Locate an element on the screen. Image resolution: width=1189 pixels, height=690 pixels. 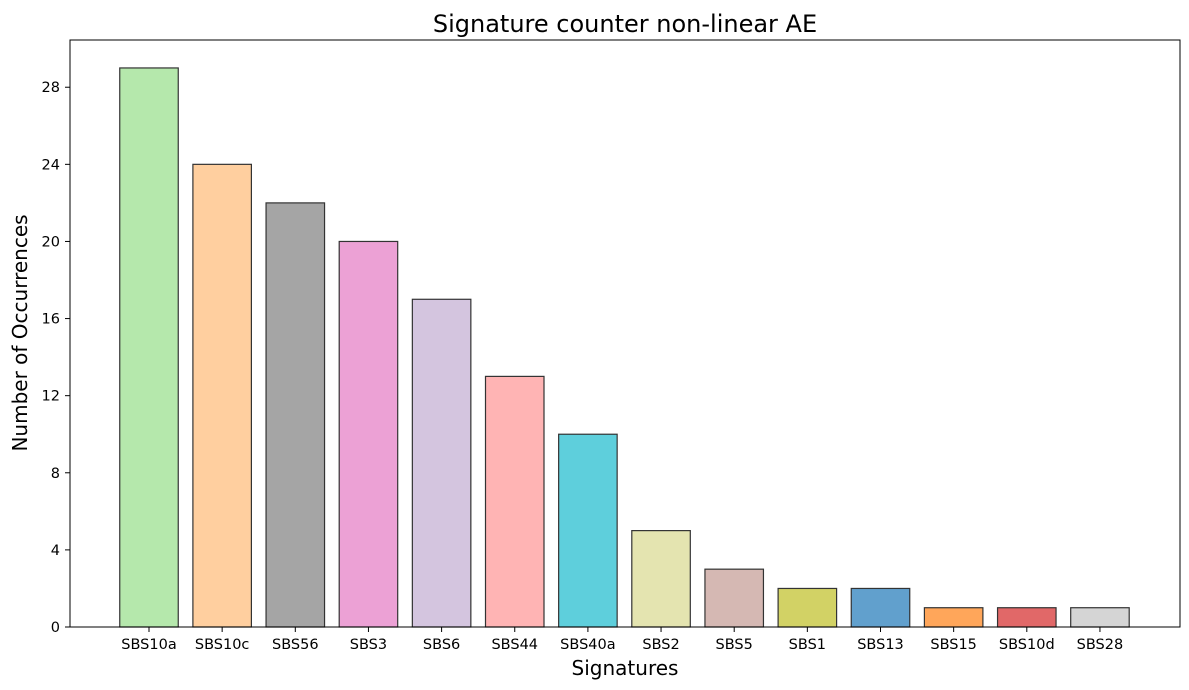
y-axis: 0 4 8 12 16 20 24 28 is located at coordinates (56, 358).